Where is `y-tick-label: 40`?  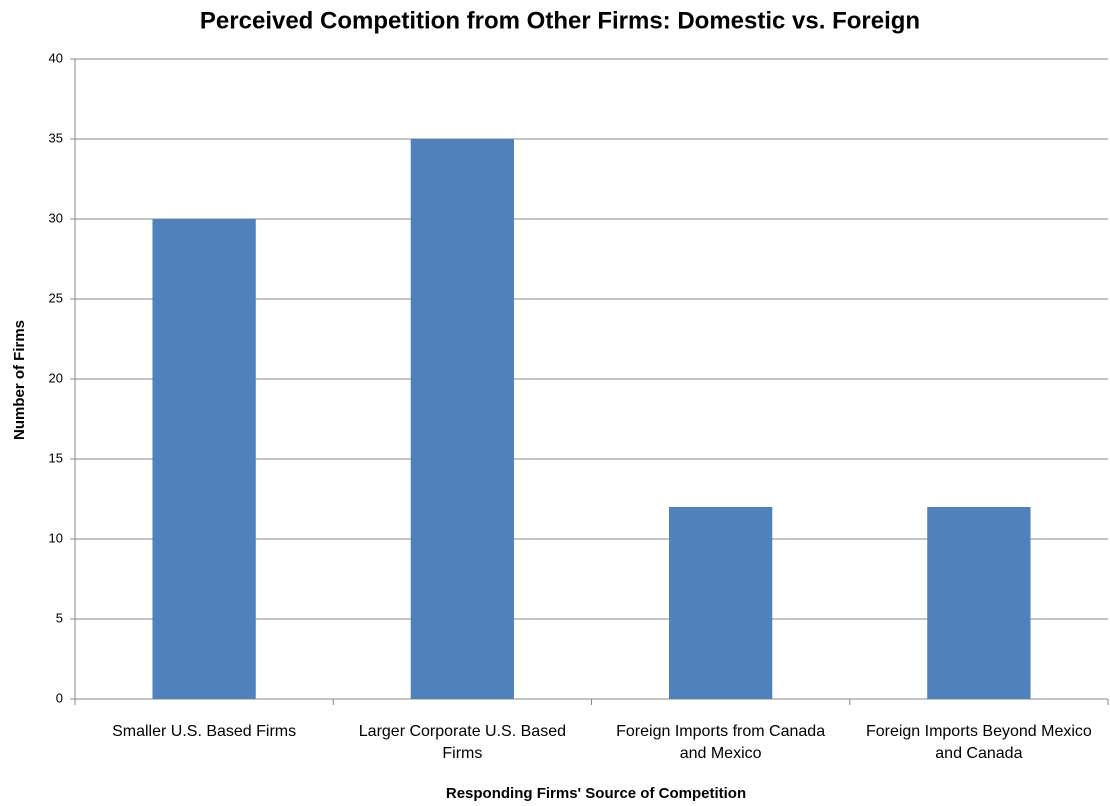
y-tick-label: 40 is located at coordinates (56, 57).